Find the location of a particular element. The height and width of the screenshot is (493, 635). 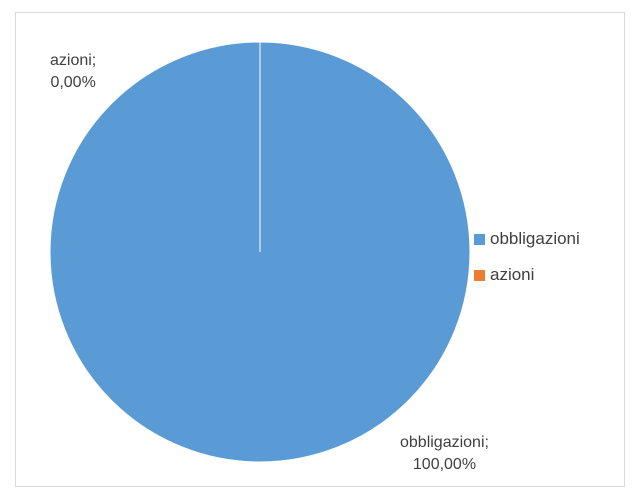

legend-item-obbligazioni: obbligazioni is located at coordinates (527, 239).